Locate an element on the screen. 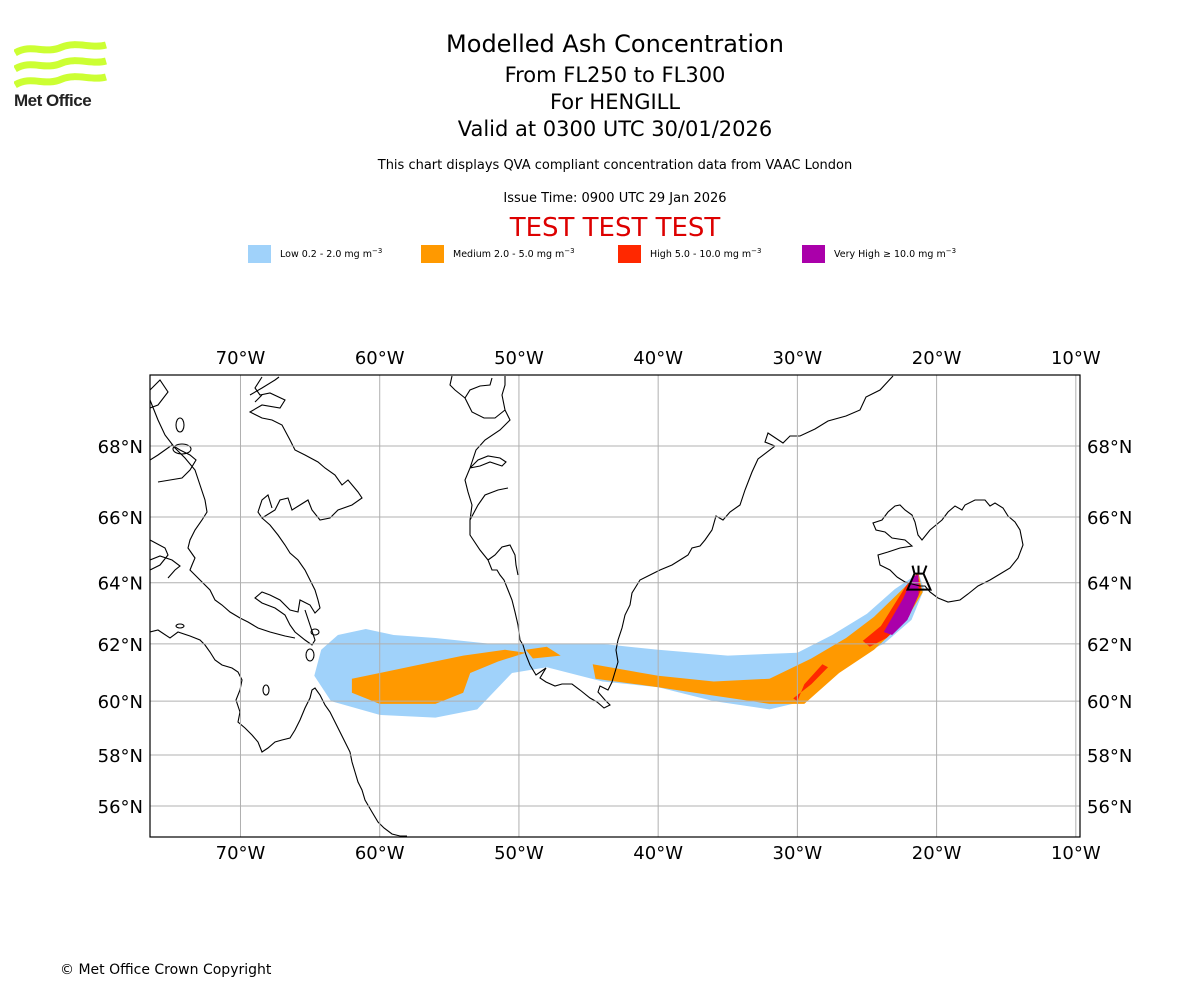  lon-tick-label-bottom: 60°W is located at coordinates (380, 853).